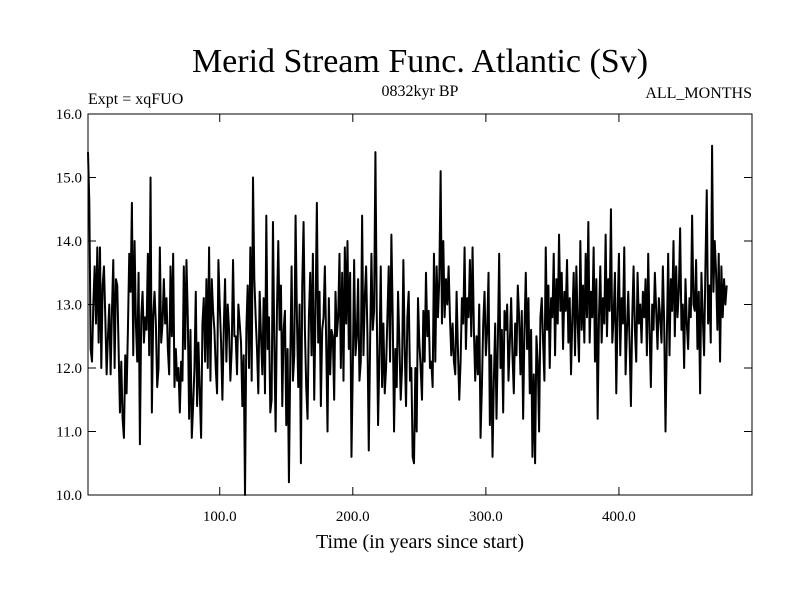  What do you see at coordinates (69, 242) in the screenshot?
I see `y-tick-label: 14.0` at bounding box center [69, 242].